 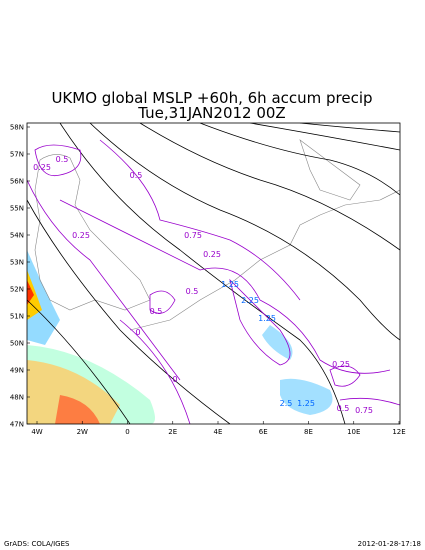 I want to click on lat-label: 52N, so click(x=17, y=290).